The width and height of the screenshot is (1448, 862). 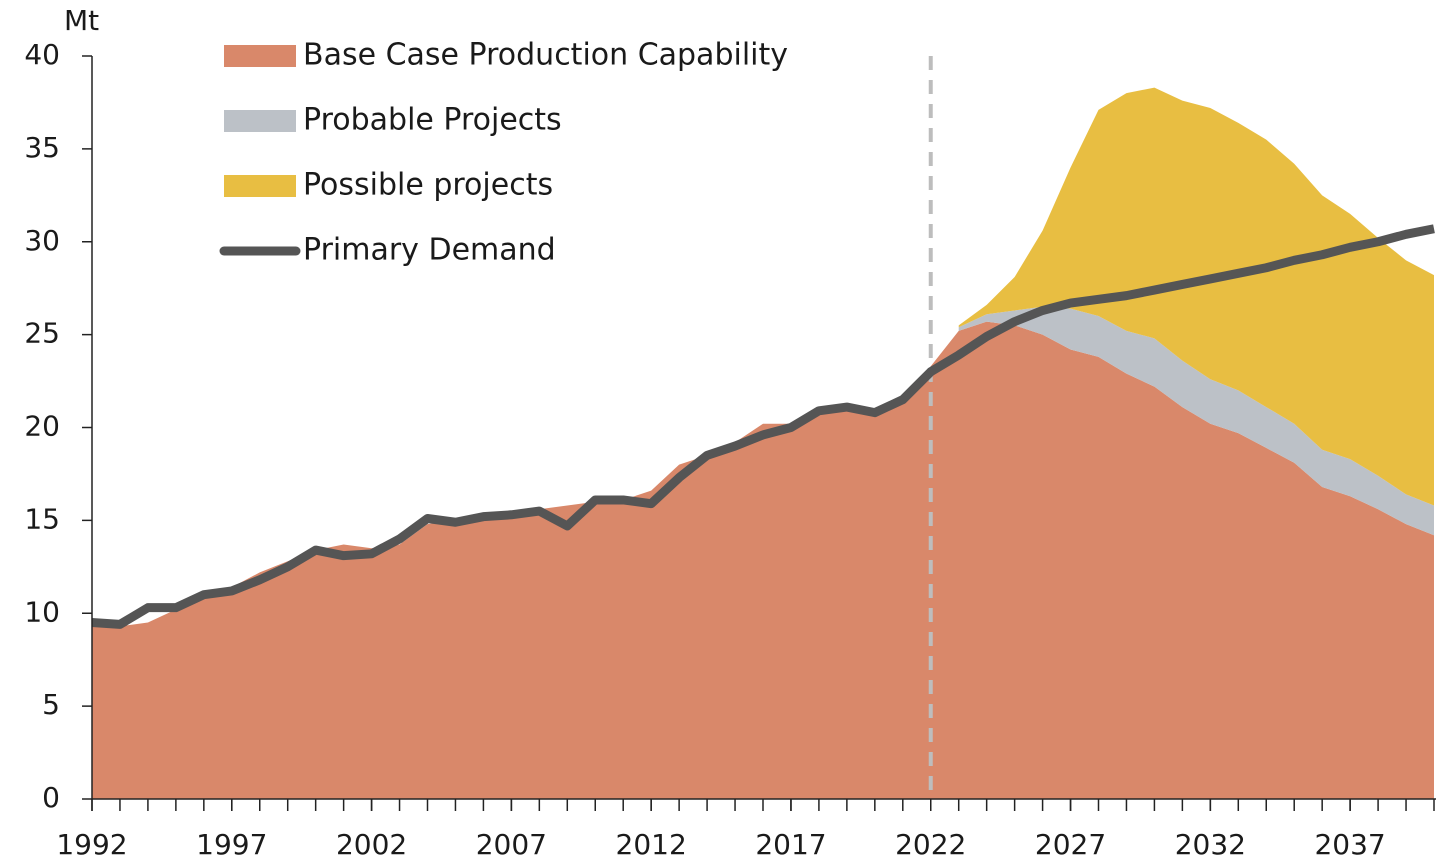 What do you see at coordinates (1349, 844) in the screenshot?
I see `x-tick-label: 2037` at bounding box center [1349, 844].